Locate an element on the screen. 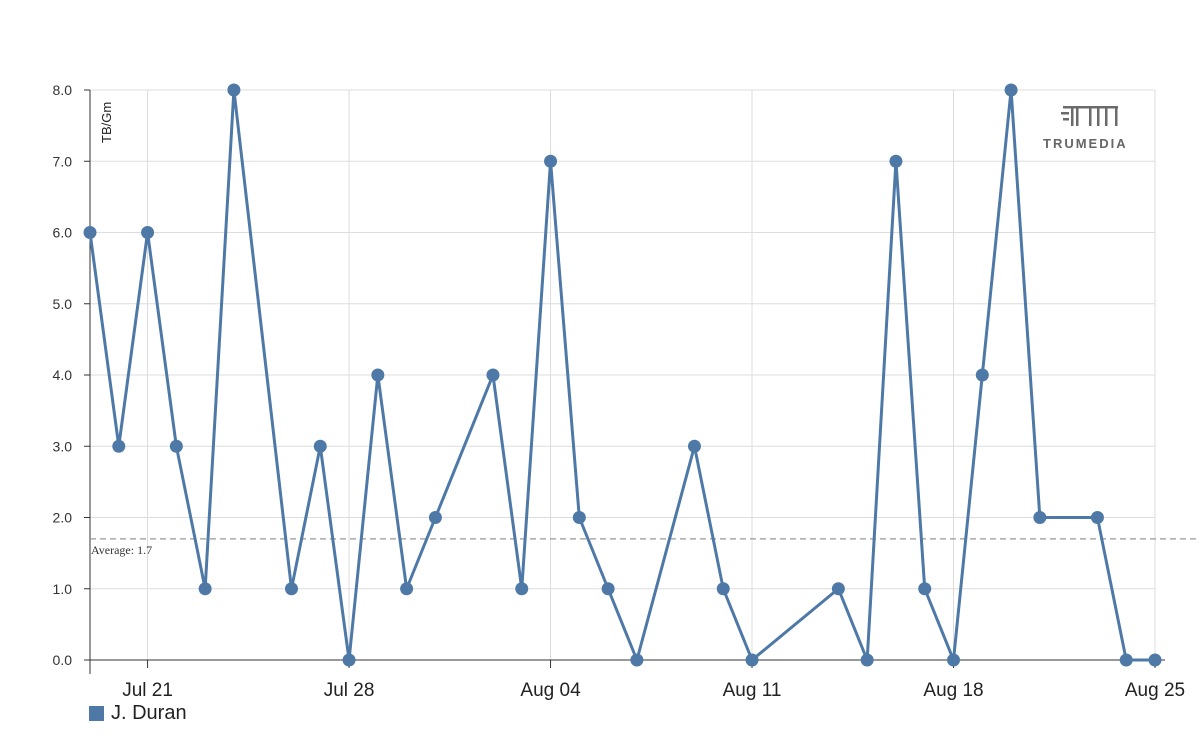  average-label: Average: 1.7 is located at coordinates (121, 550).